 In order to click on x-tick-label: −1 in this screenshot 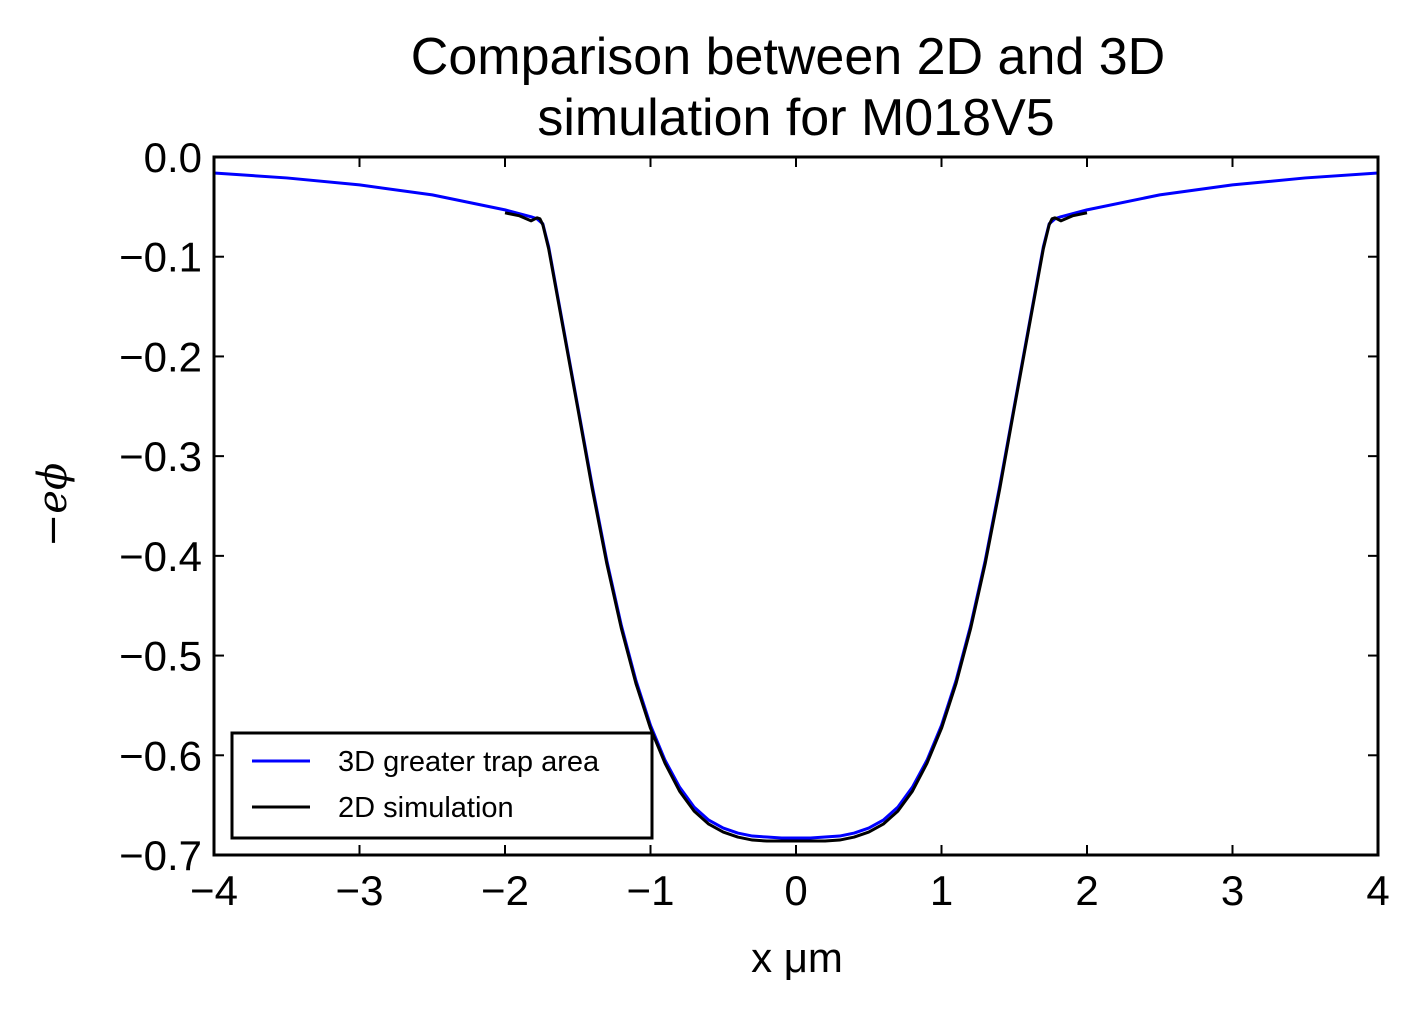, I will do `click(651, 890)`.